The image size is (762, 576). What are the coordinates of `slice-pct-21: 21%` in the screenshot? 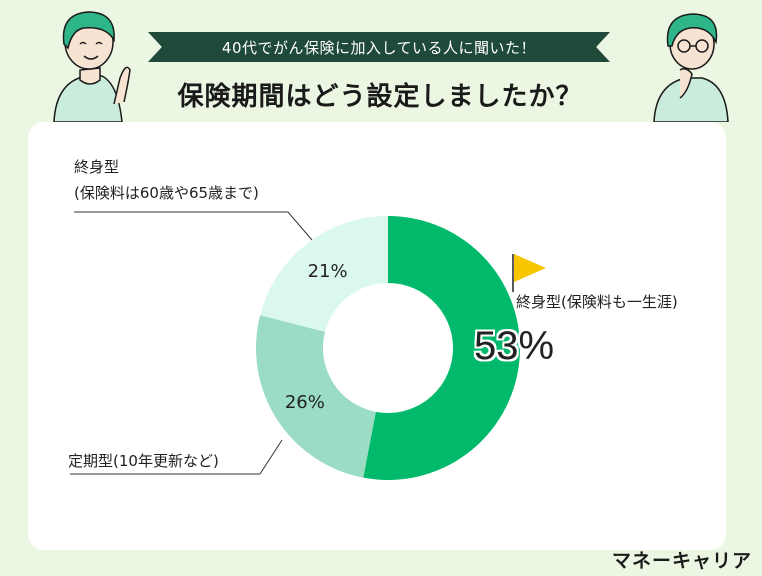 It's located at (328, 271).